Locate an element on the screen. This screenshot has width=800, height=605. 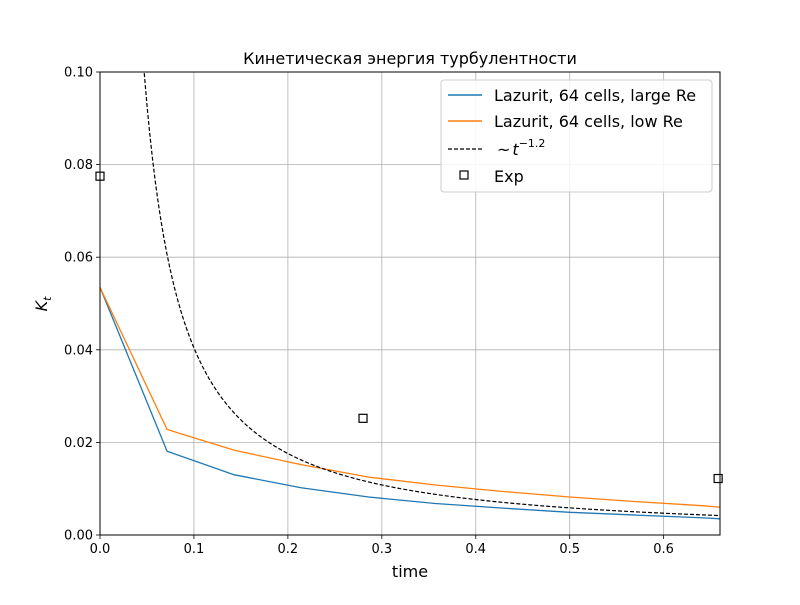
y-axis-label-base: K is located at coordinates (41, 305).